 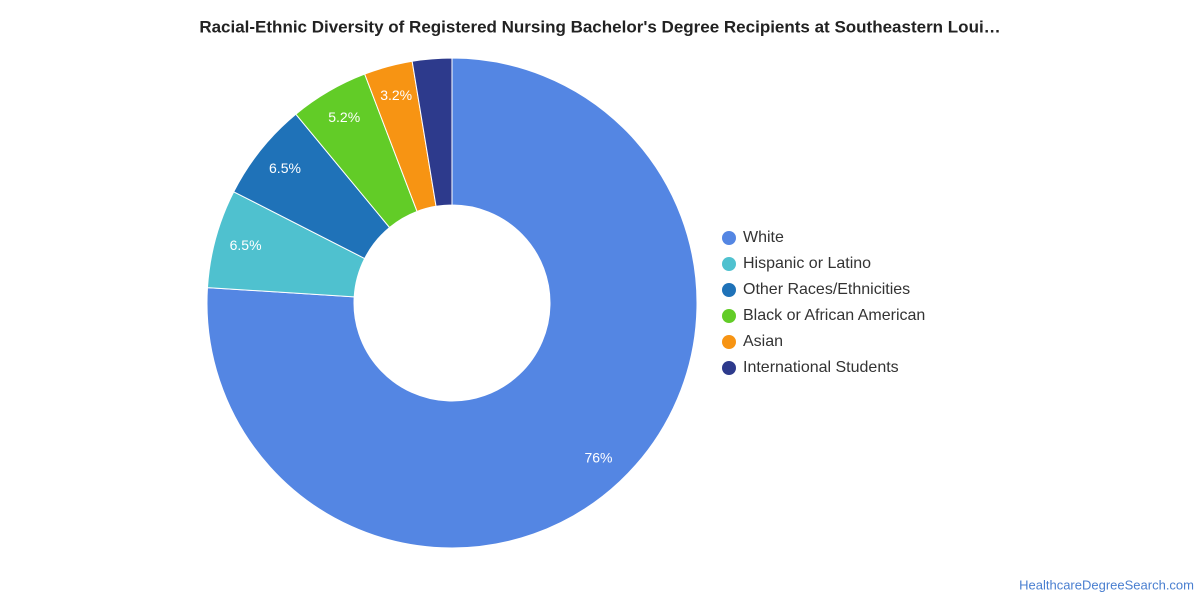 I want to click on legend-label: Other Races/Ethnicities, so click(x=826, y=289).